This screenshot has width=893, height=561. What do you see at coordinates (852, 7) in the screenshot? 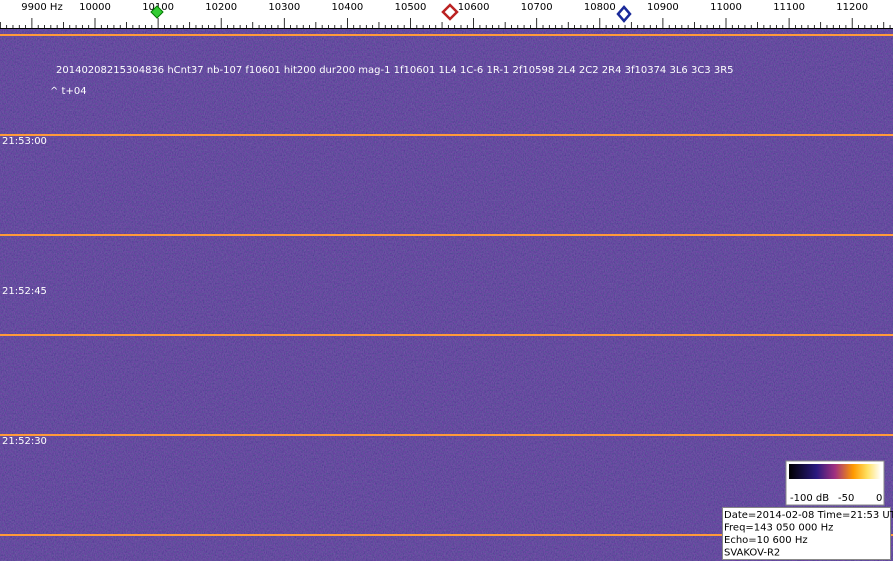
I see `frequency-label: 11200` at bounding box center [852, 7].